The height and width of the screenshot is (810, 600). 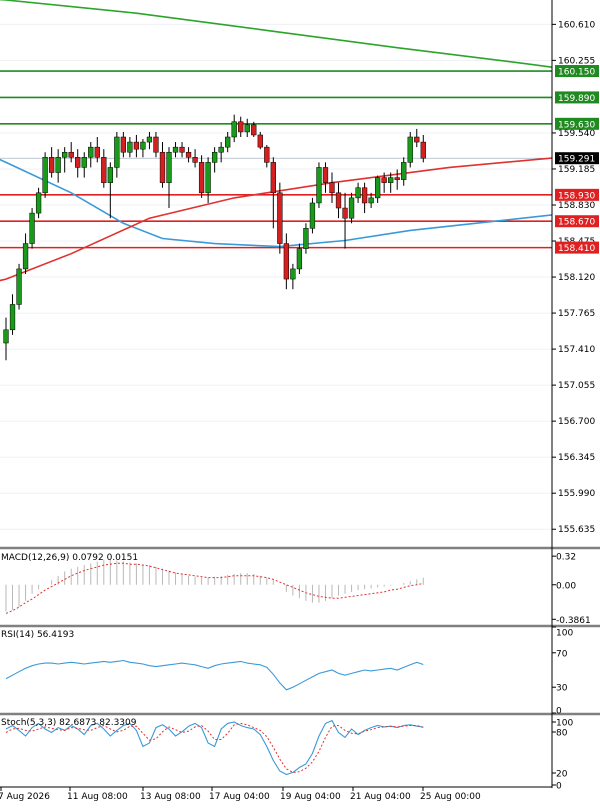 What do you see at coordinates (566, 586) in the screenshot?
I see `macd-axis-label: 0.00` at bounding box center [566, 586].